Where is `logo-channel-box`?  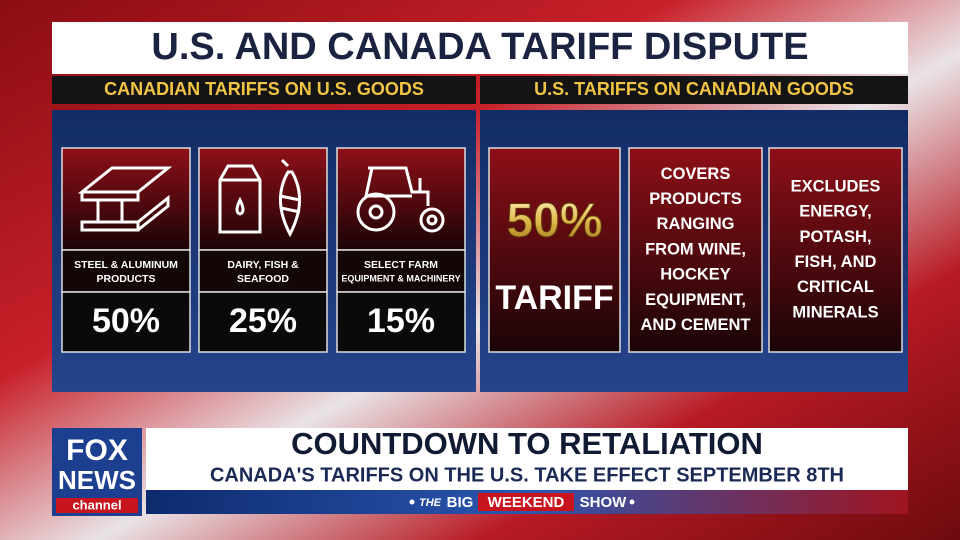 logo-channel-box is located at coordinates (97, 505).